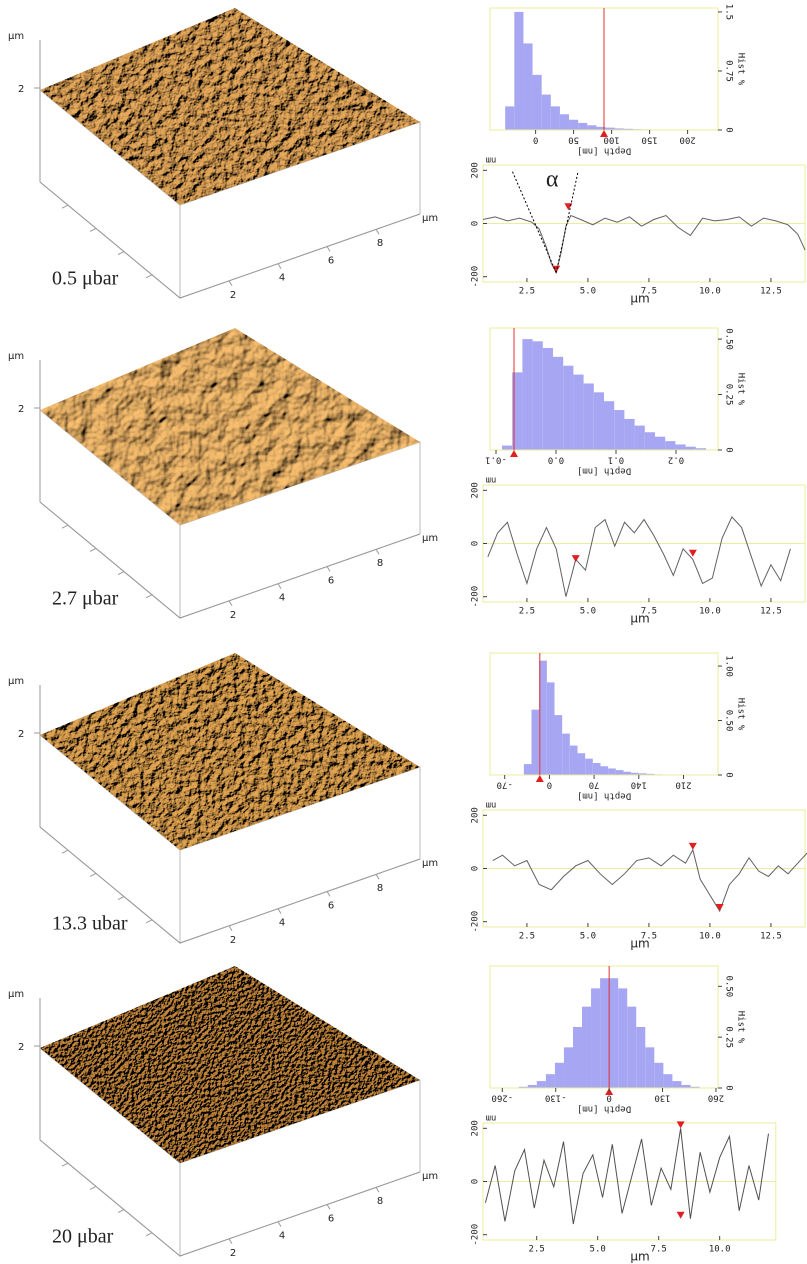  What do you see at coordinates (604, 471) in the screenshot?
I see `x-label: Depth [nm]` at bounding box center [604, 471].